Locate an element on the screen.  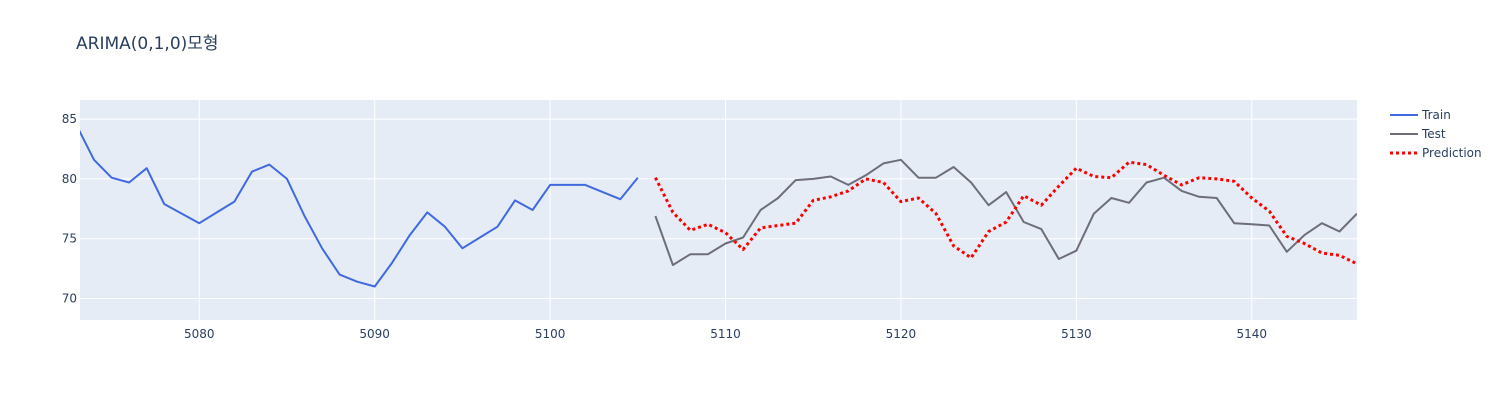
legend-label: Train is located at coordinates (1436, 115).